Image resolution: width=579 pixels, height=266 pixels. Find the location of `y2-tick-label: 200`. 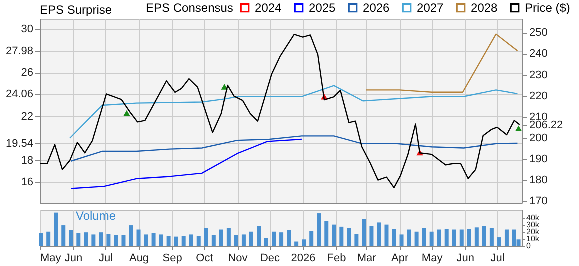

y2-tick-label: 200 is located at coordinates (539, 138).